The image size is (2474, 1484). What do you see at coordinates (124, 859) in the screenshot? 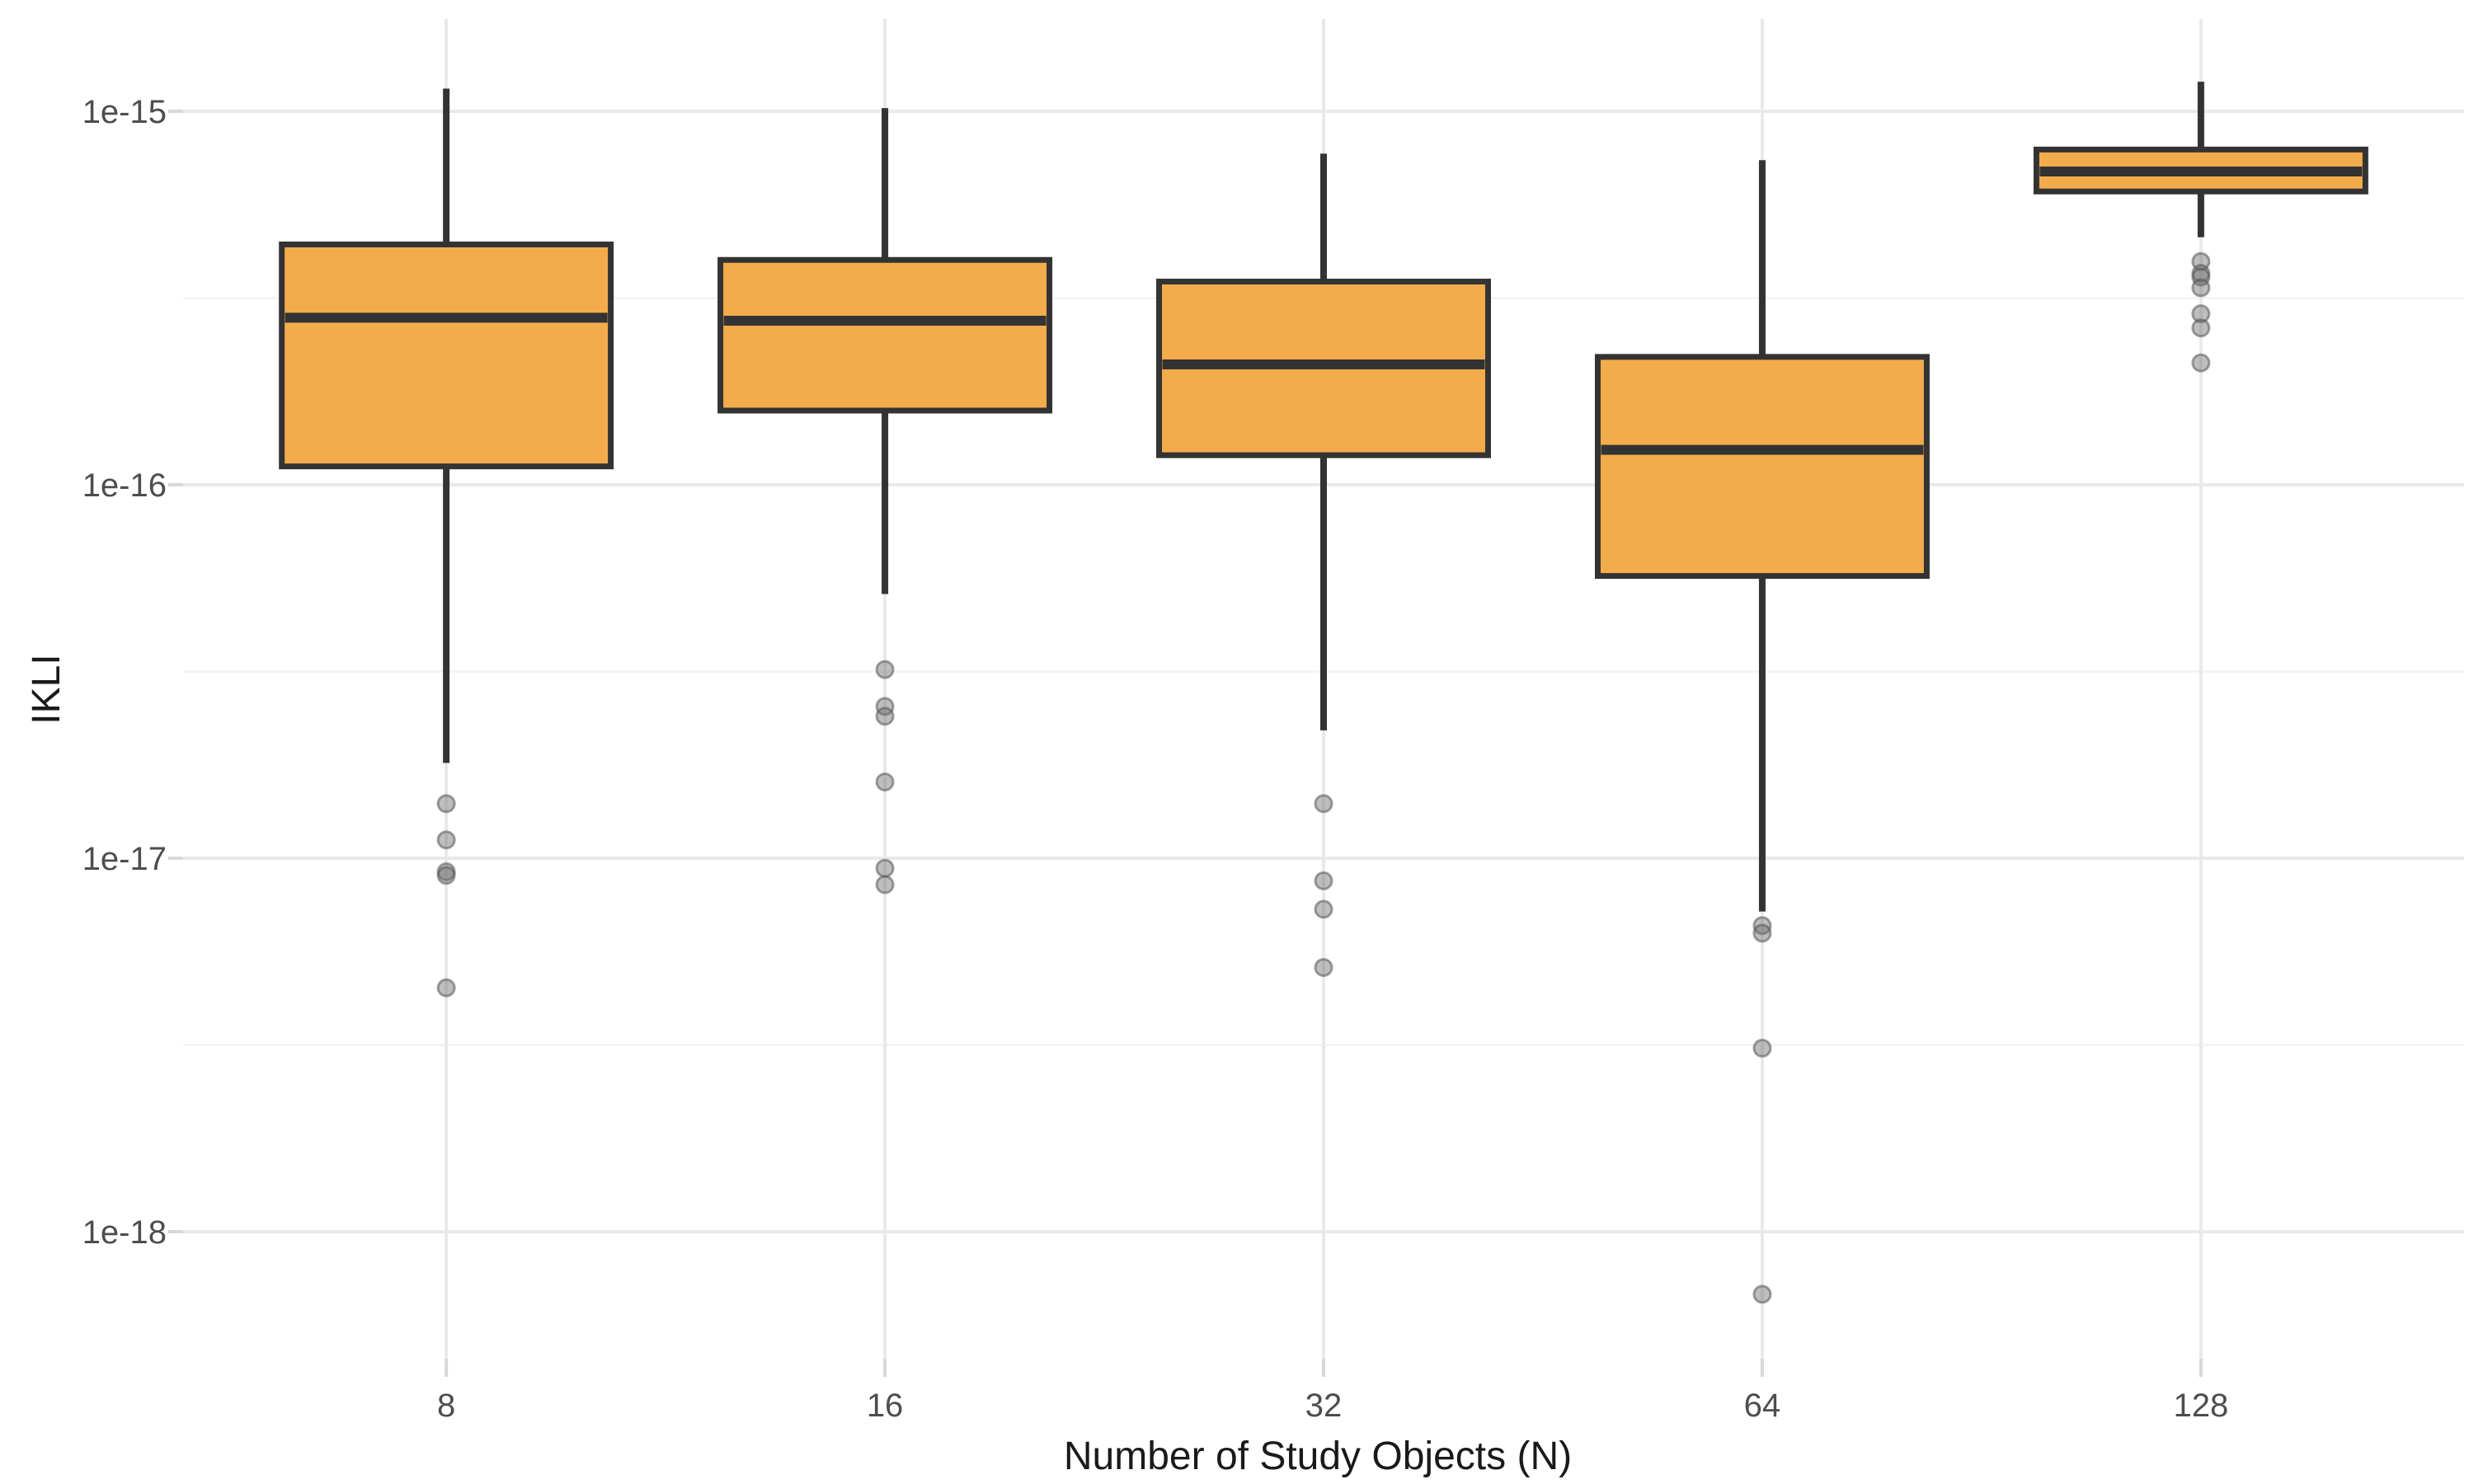
I see `y-tick-label: 1e-17` at bounding box center [124, 859].